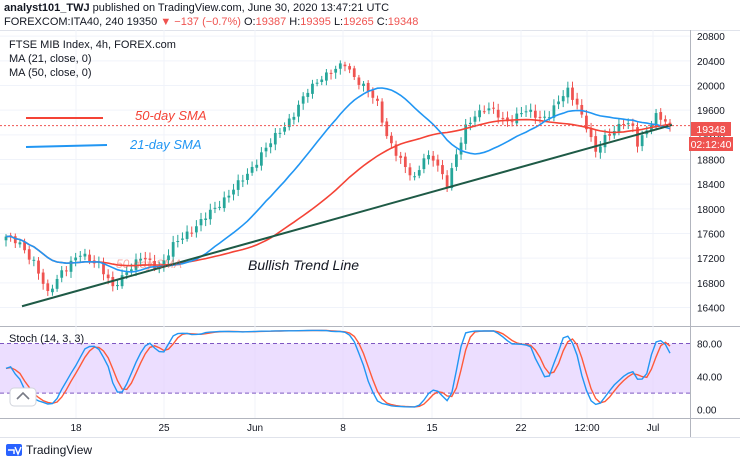  What do you see at coordinates (76, 428) in the screenshot?
I see `time-tick-label: 18` at bounding box center [76, 428].